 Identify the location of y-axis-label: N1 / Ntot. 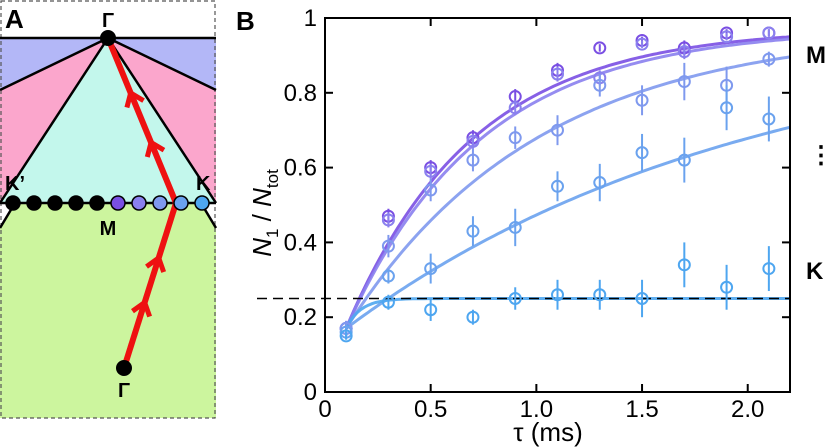
(264, 213).